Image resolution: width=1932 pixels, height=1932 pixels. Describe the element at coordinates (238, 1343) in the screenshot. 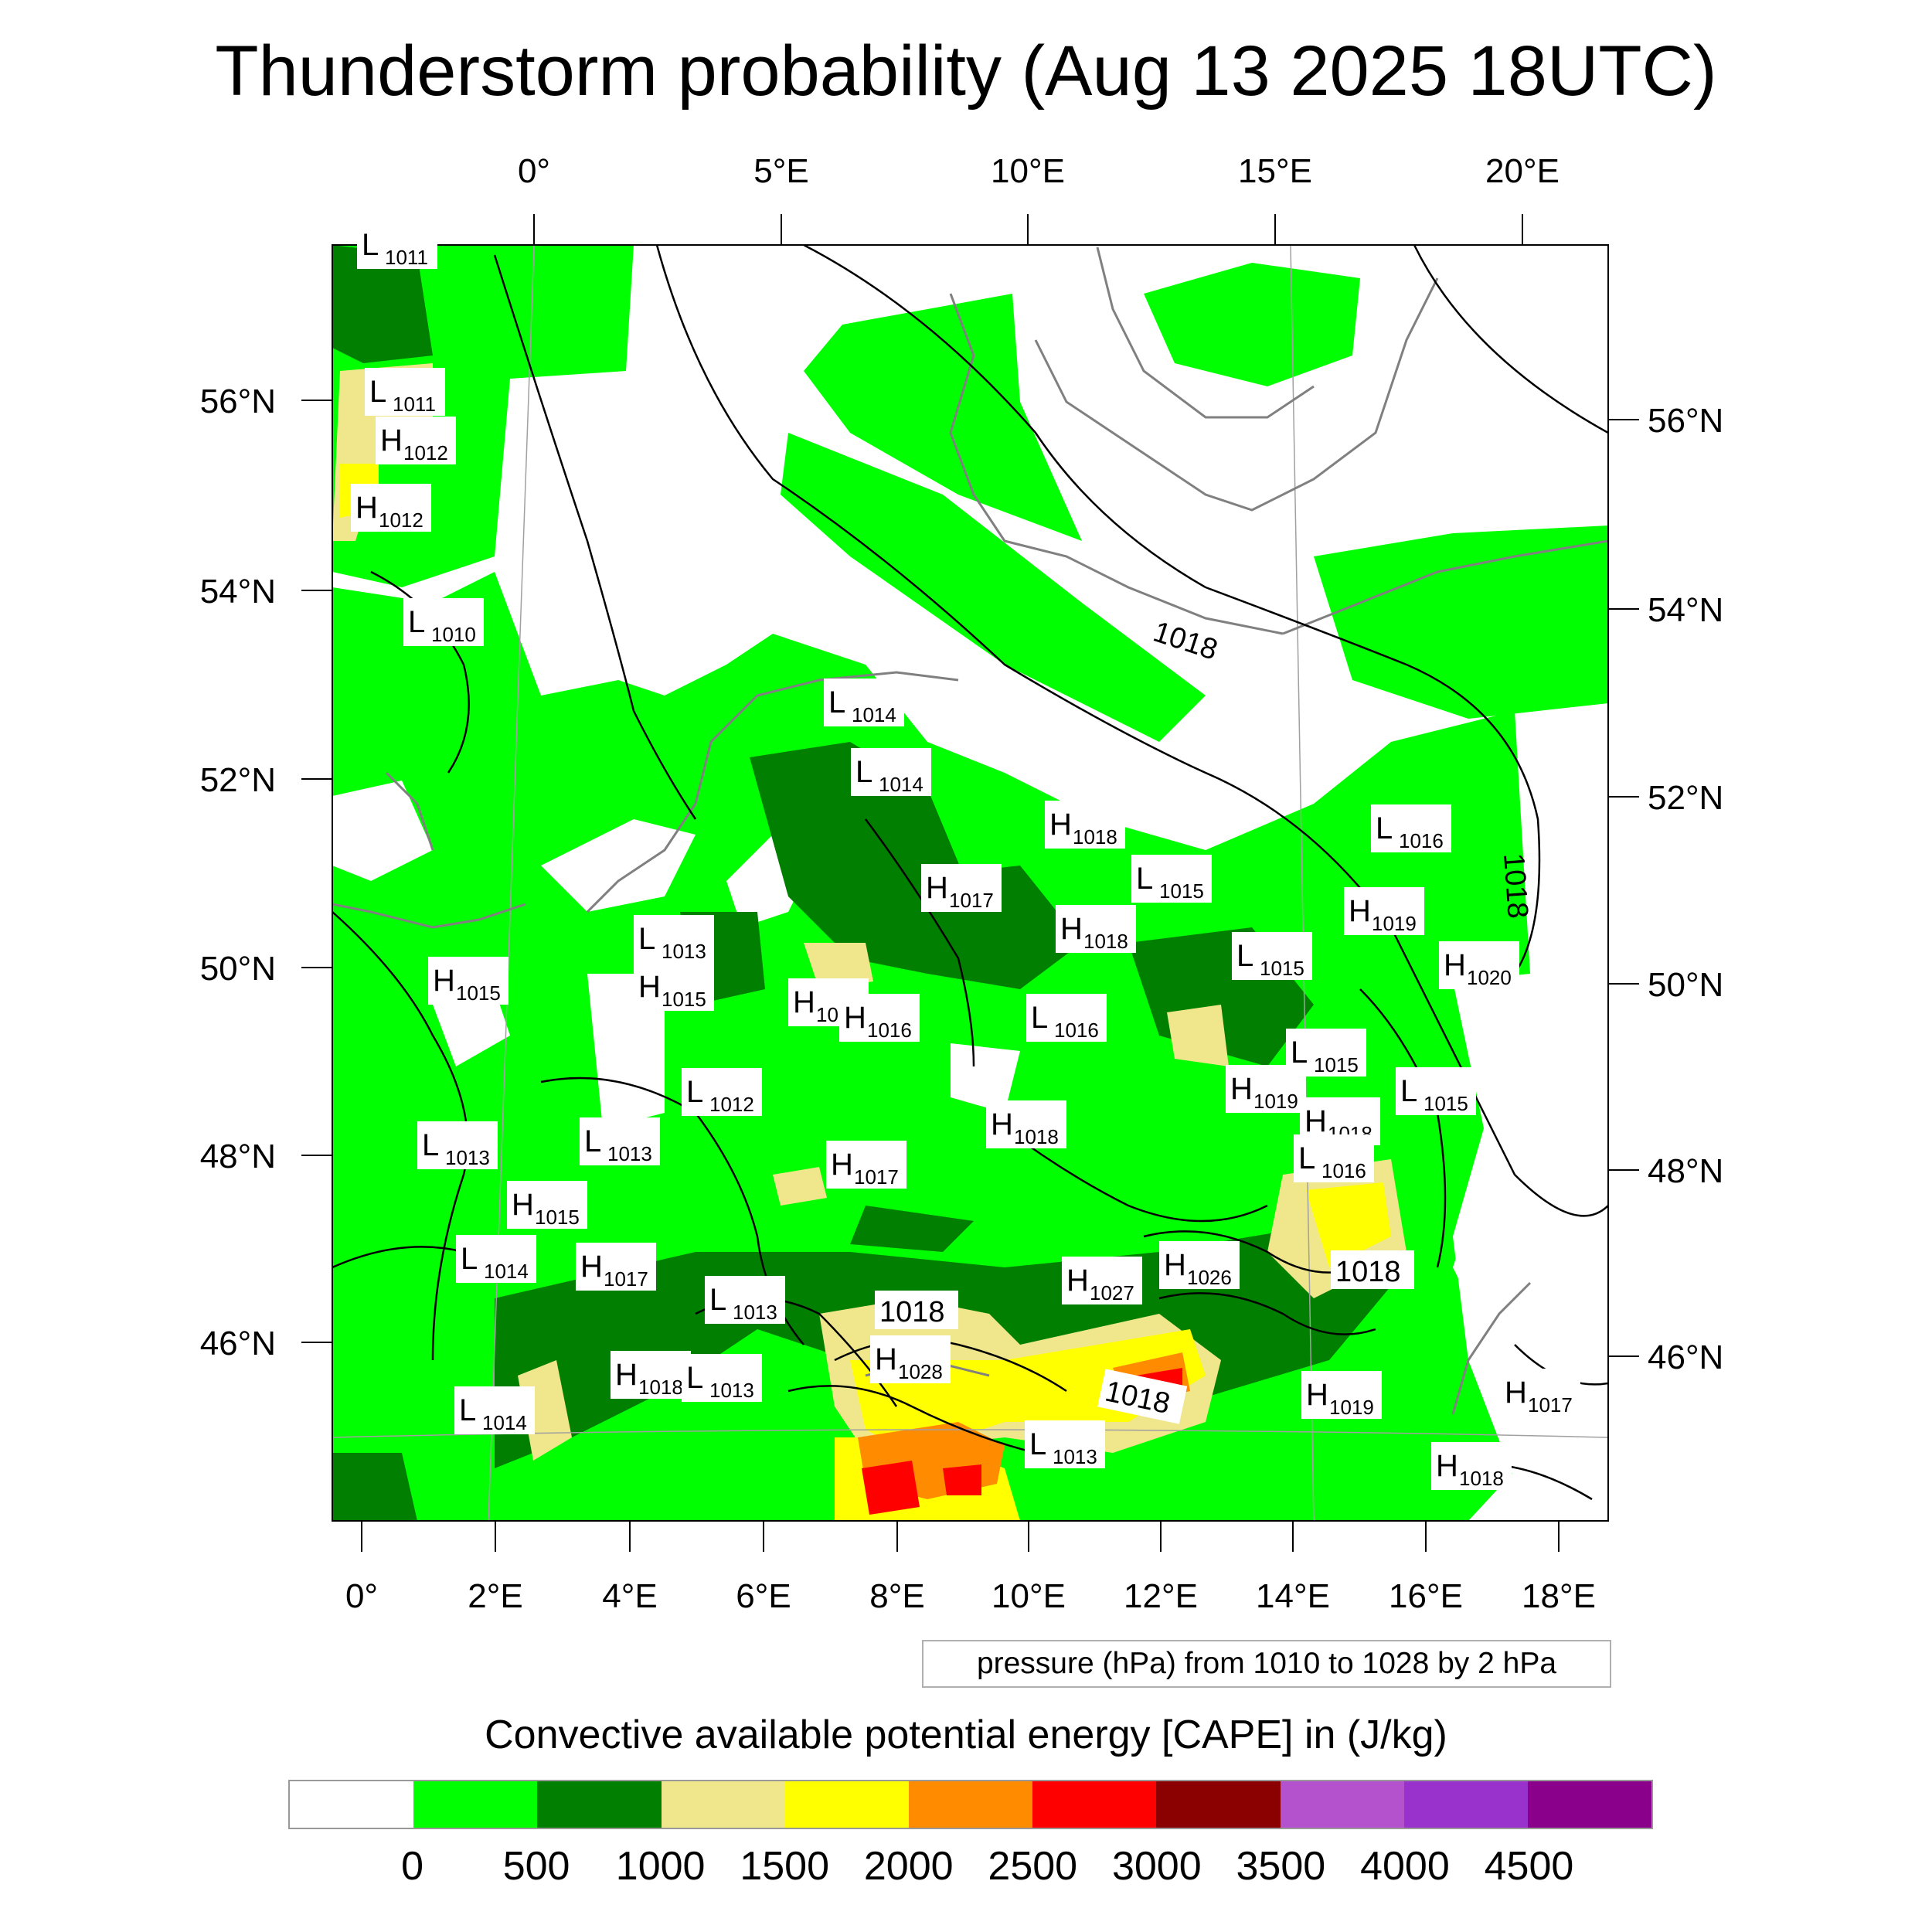

I see `left-axis-label: 46°N` at that location.